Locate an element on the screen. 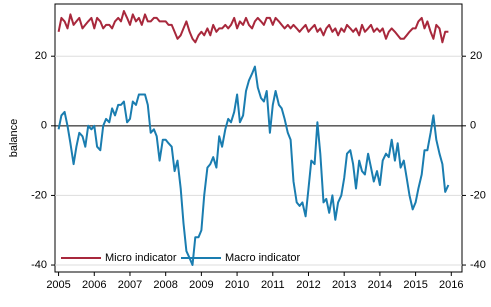 This screenshot has width=491, height=307. legend-label: Macro indicator is located at coordinates (263, 258).